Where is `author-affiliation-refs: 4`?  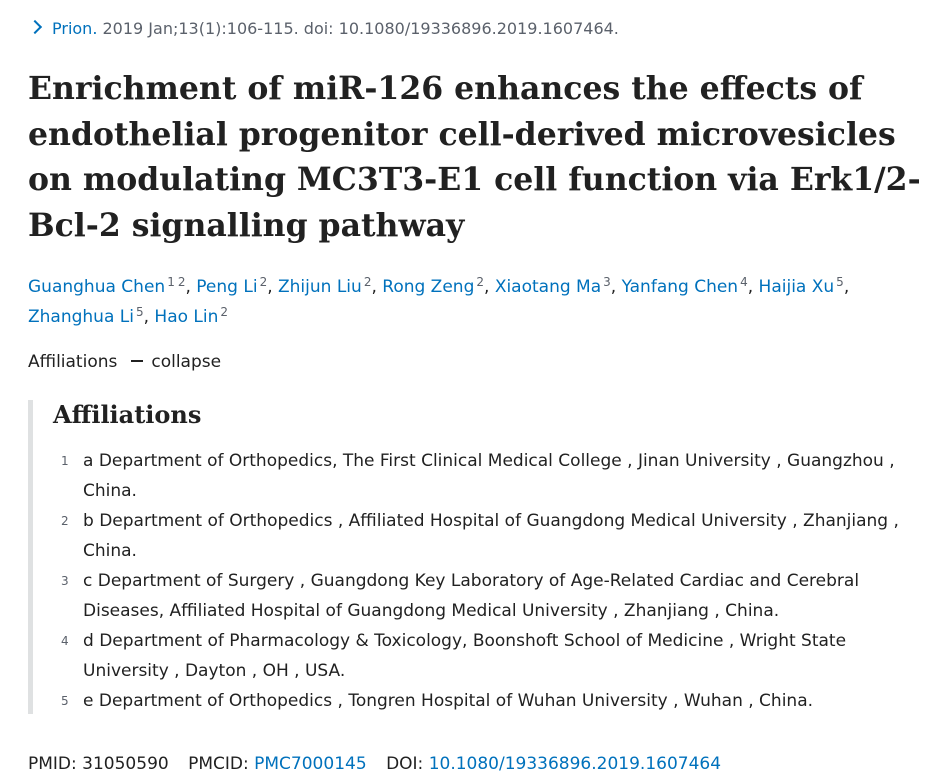
author-affiliation-refs: 4 is located at coordinates (744, 282).